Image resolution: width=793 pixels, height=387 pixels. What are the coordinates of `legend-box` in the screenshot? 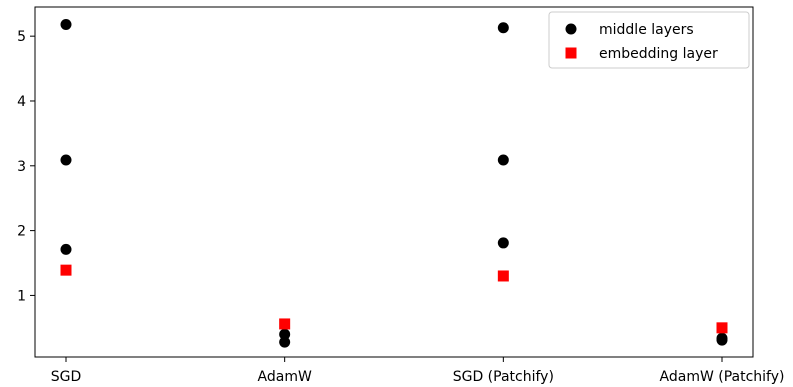 It's located at (649, 40).